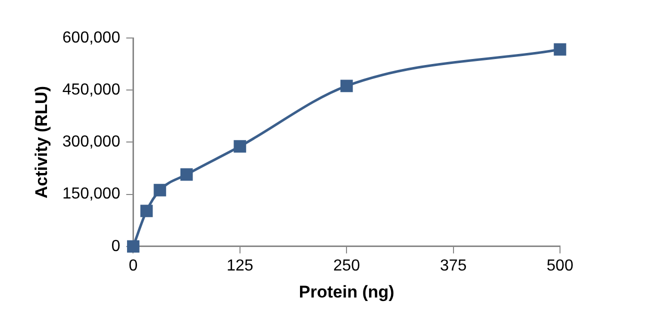 Image resolution: width=663 pixels, height=325 pixels. Describe the element at coordinates (91, 90) in the screenshot. I see `y-tick-label: 450,000` at that location.